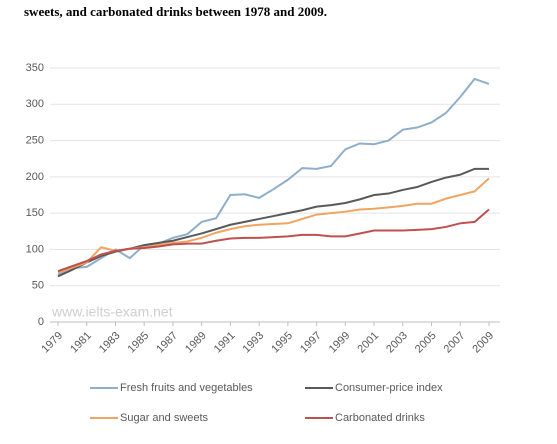 This screenshot has height=444, width=557. Describe the element at coordinates (35, 140) in the screenshot. I see `y-tick-label: 250` at that location.